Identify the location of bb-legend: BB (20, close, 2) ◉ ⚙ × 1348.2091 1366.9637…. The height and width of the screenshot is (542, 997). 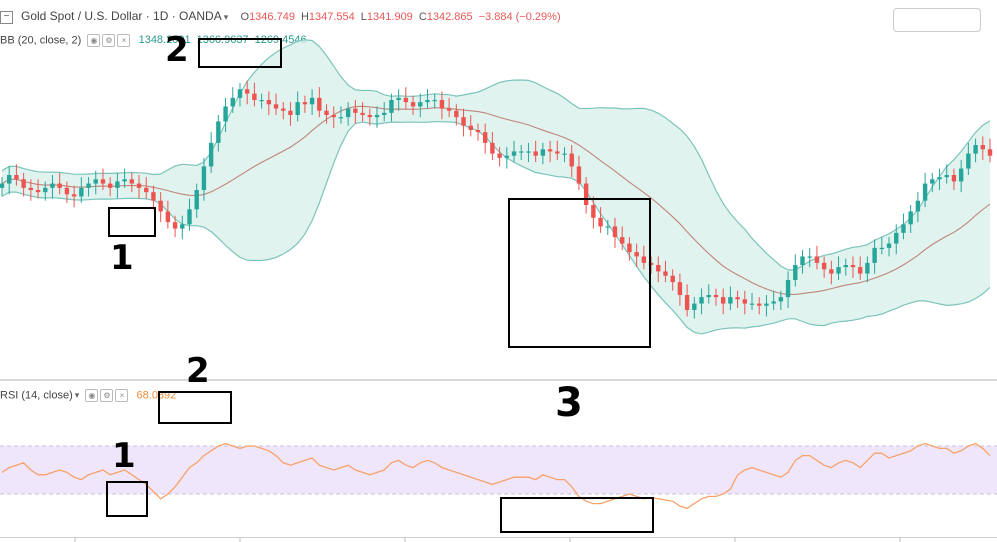
(156, 40).